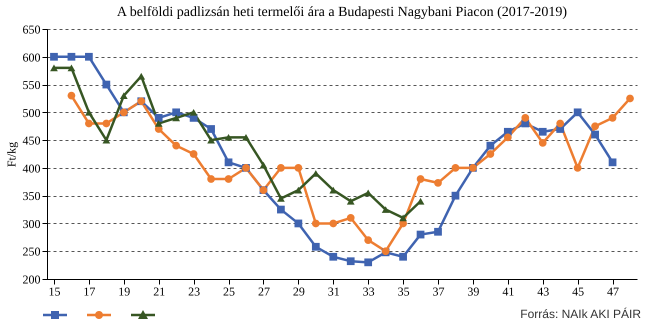 Image resolution: width=663 pixels, height=331 pixels. Describe the element at coordinates (438, 291) in the screenshot. I see `x-tick-label: 37` at that location.